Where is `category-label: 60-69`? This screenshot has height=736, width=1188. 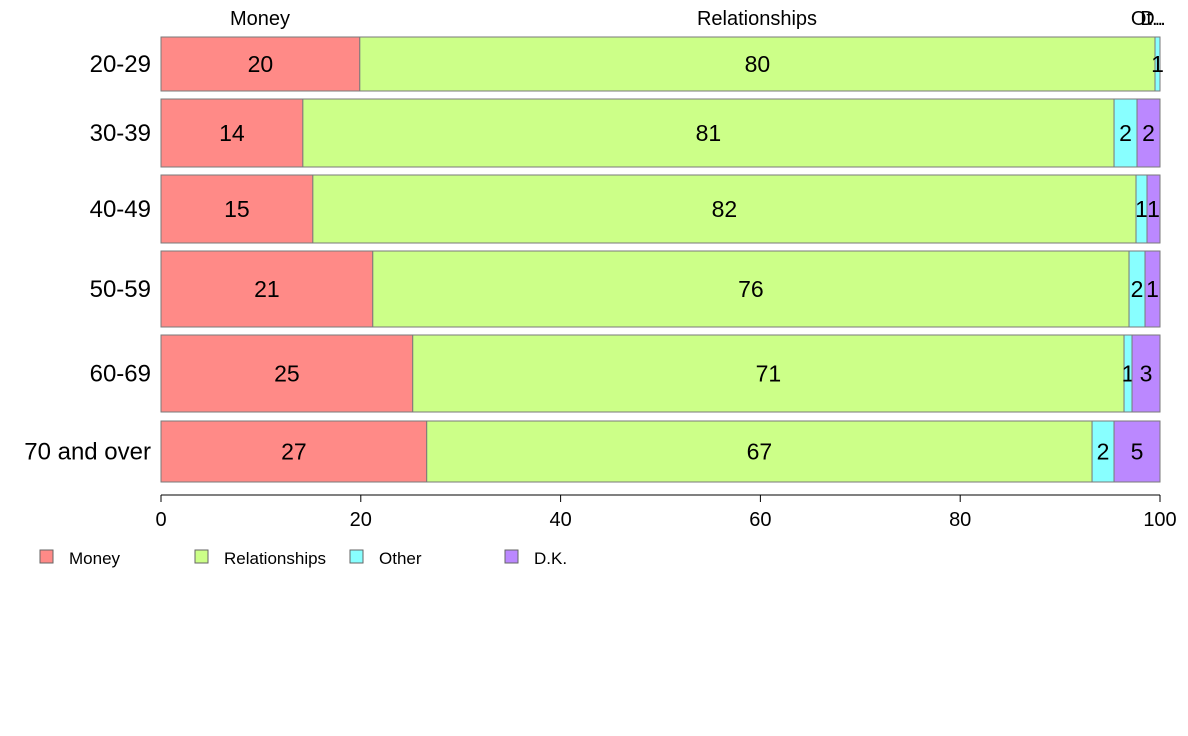 category-label: 60-69 is located at coordinates (120, 374).